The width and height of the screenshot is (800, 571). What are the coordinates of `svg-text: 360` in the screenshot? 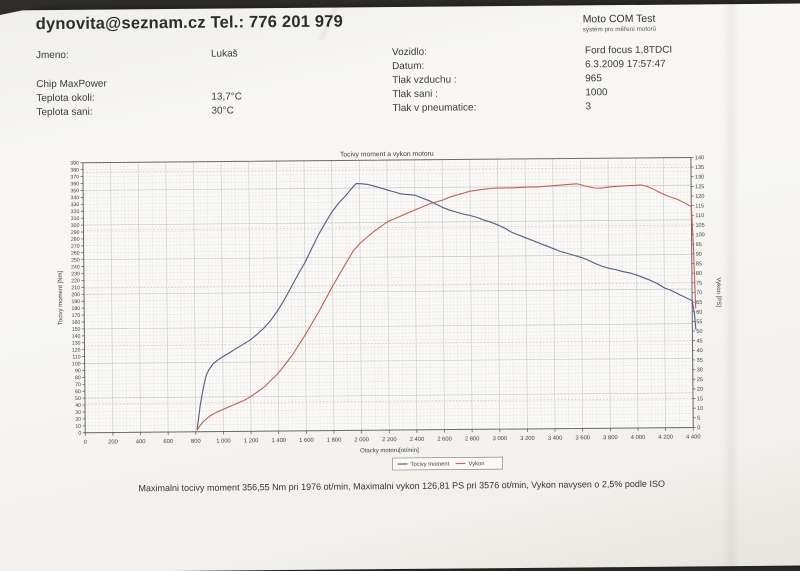 It's located at (74, 184).